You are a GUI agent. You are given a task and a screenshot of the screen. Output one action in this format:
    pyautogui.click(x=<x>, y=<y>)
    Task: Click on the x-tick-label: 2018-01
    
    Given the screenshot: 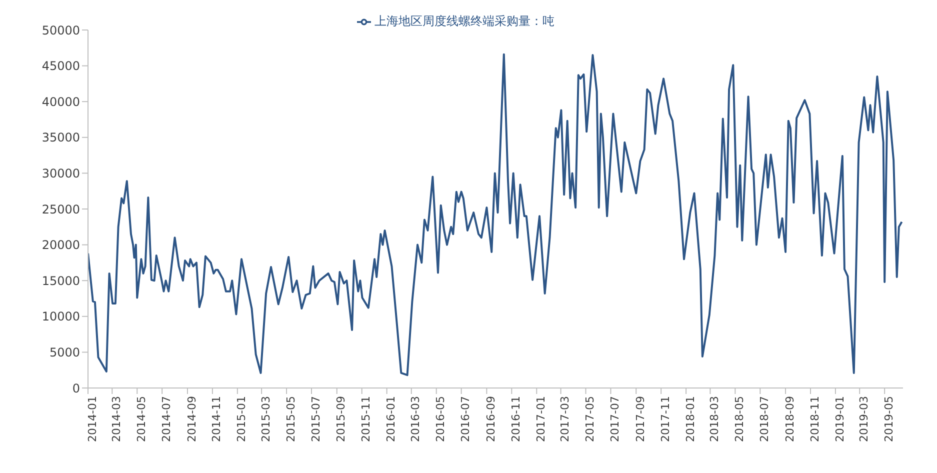 What is the action you would take?
    pyautogui.click(x=690, y=419)
    